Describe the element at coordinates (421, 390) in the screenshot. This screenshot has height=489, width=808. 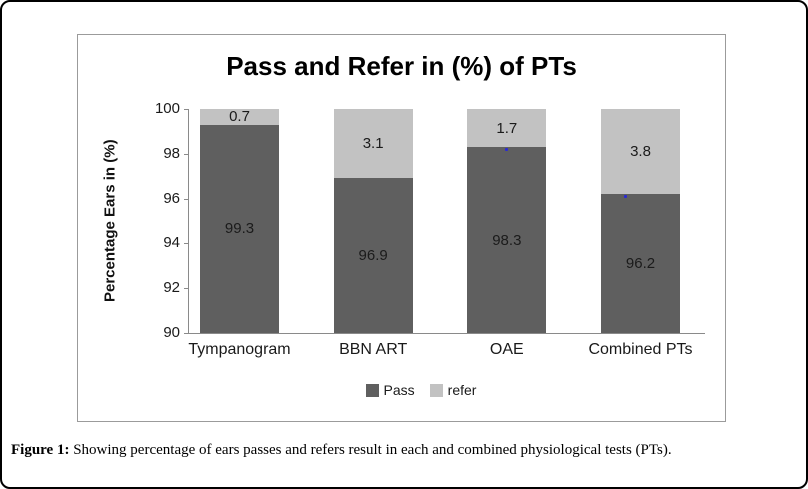
I see `chart-legend: Pass refer` at that location.